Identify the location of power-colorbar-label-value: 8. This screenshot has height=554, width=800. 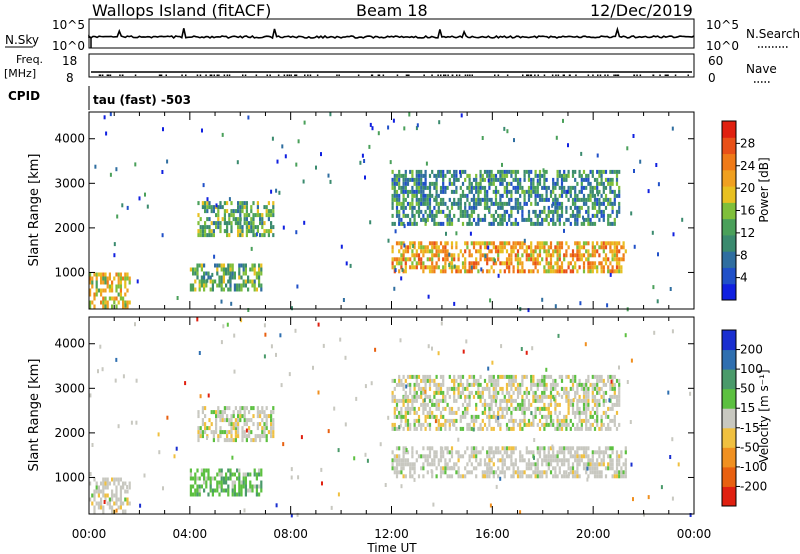
(744, 255).